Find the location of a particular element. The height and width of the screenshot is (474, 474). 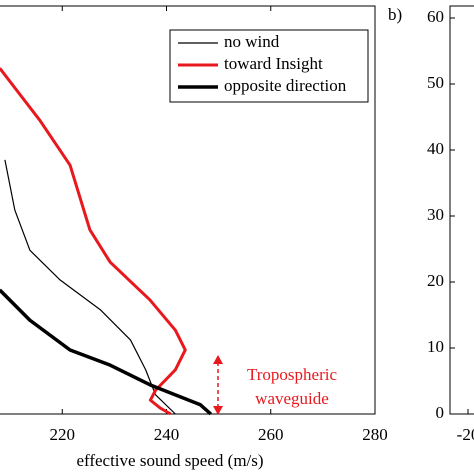

x-tick-label: 260 is located at coordinates (271, 434).